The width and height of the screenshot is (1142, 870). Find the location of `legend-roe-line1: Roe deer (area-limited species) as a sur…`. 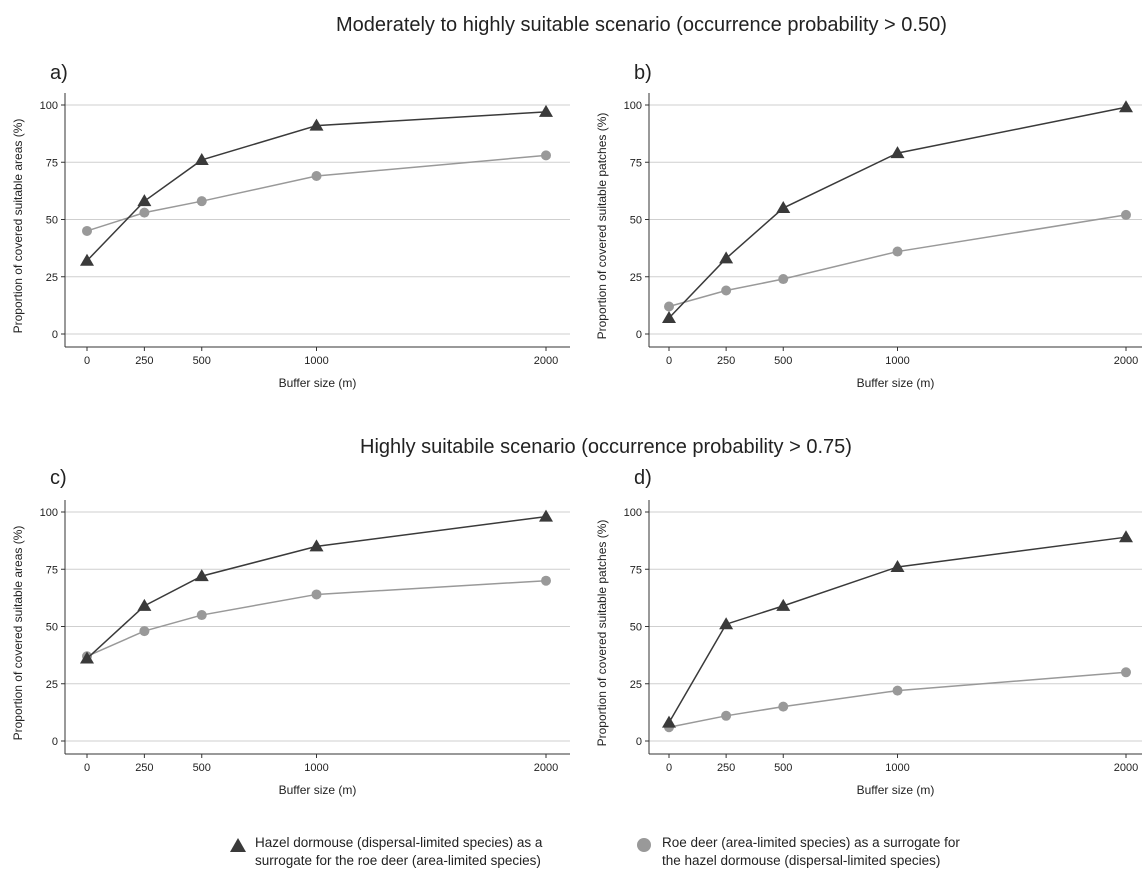

legend-roe-line1: Roe deer (area-limited species) as a sur… is located at coordinates (811, 842).